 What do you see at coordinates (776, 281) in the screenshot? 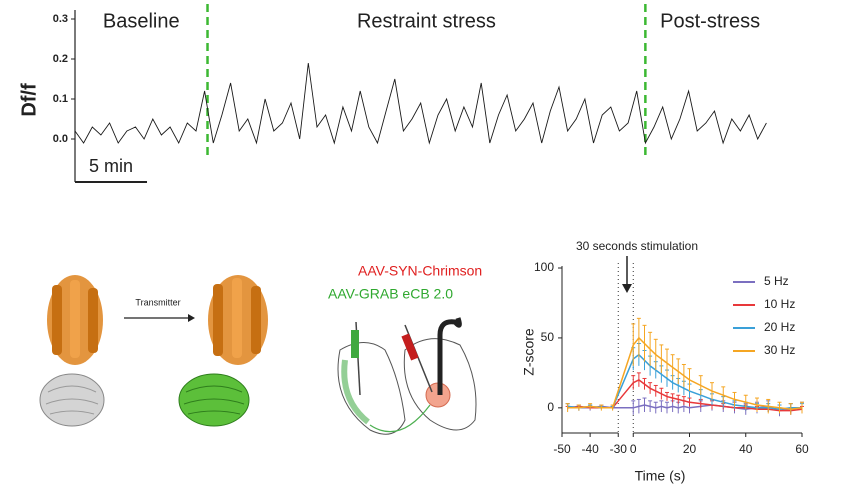
I see `legend-label: 5 Hz` at bounding box center [776, 281].